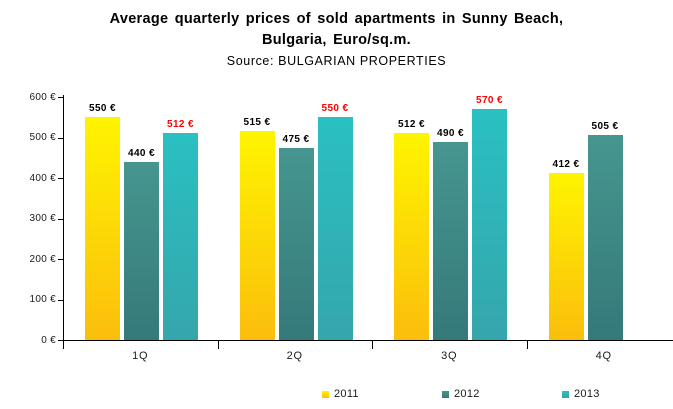 The image size is (673, 409). I want to click on bar-value-label: 440 €, so click(141, 153).